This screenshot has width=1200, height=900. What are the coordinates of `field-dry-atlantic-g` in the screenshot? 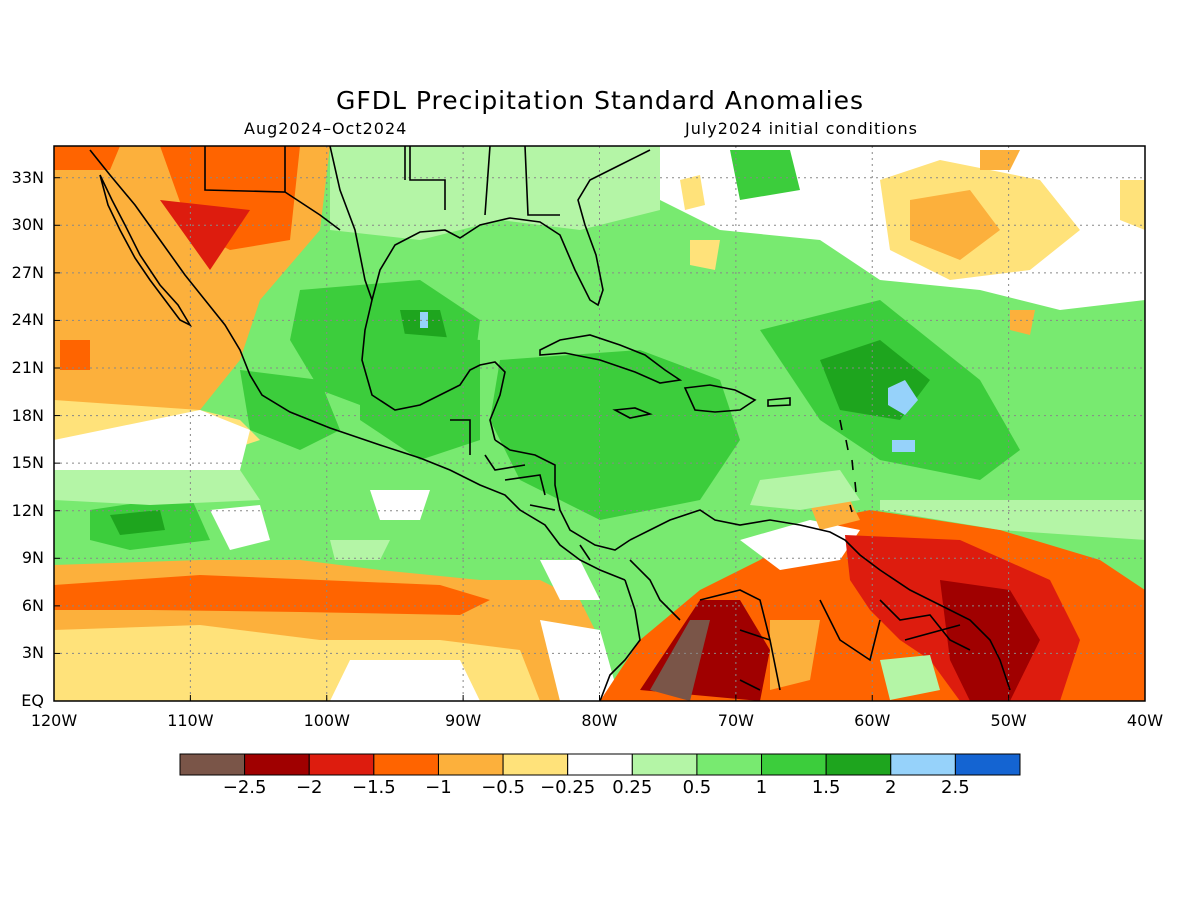 It's located at (1022, 322).